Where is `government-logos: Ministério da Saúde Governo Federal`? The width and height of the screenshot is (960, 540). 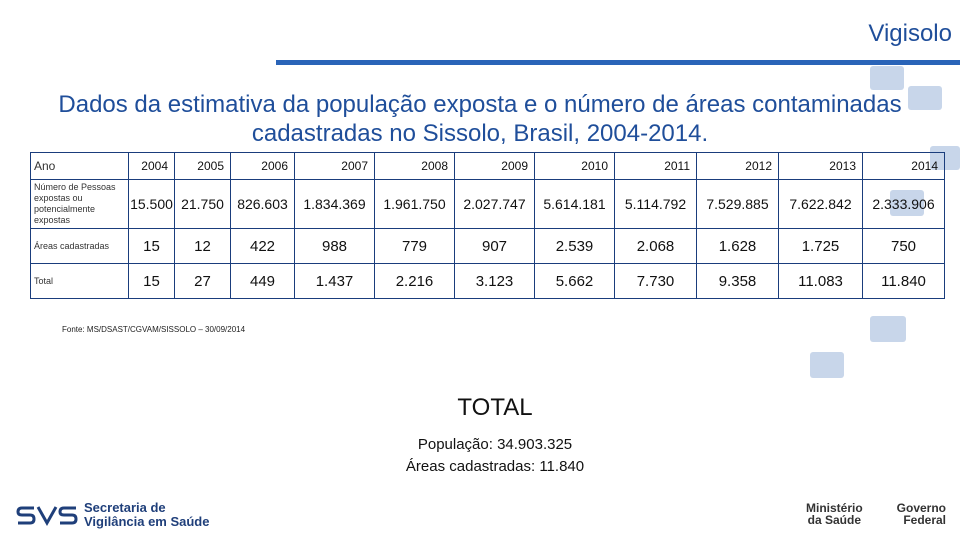
government-logos: Ministério da Saúde Governo Federal is located at coordinates (876, 514).